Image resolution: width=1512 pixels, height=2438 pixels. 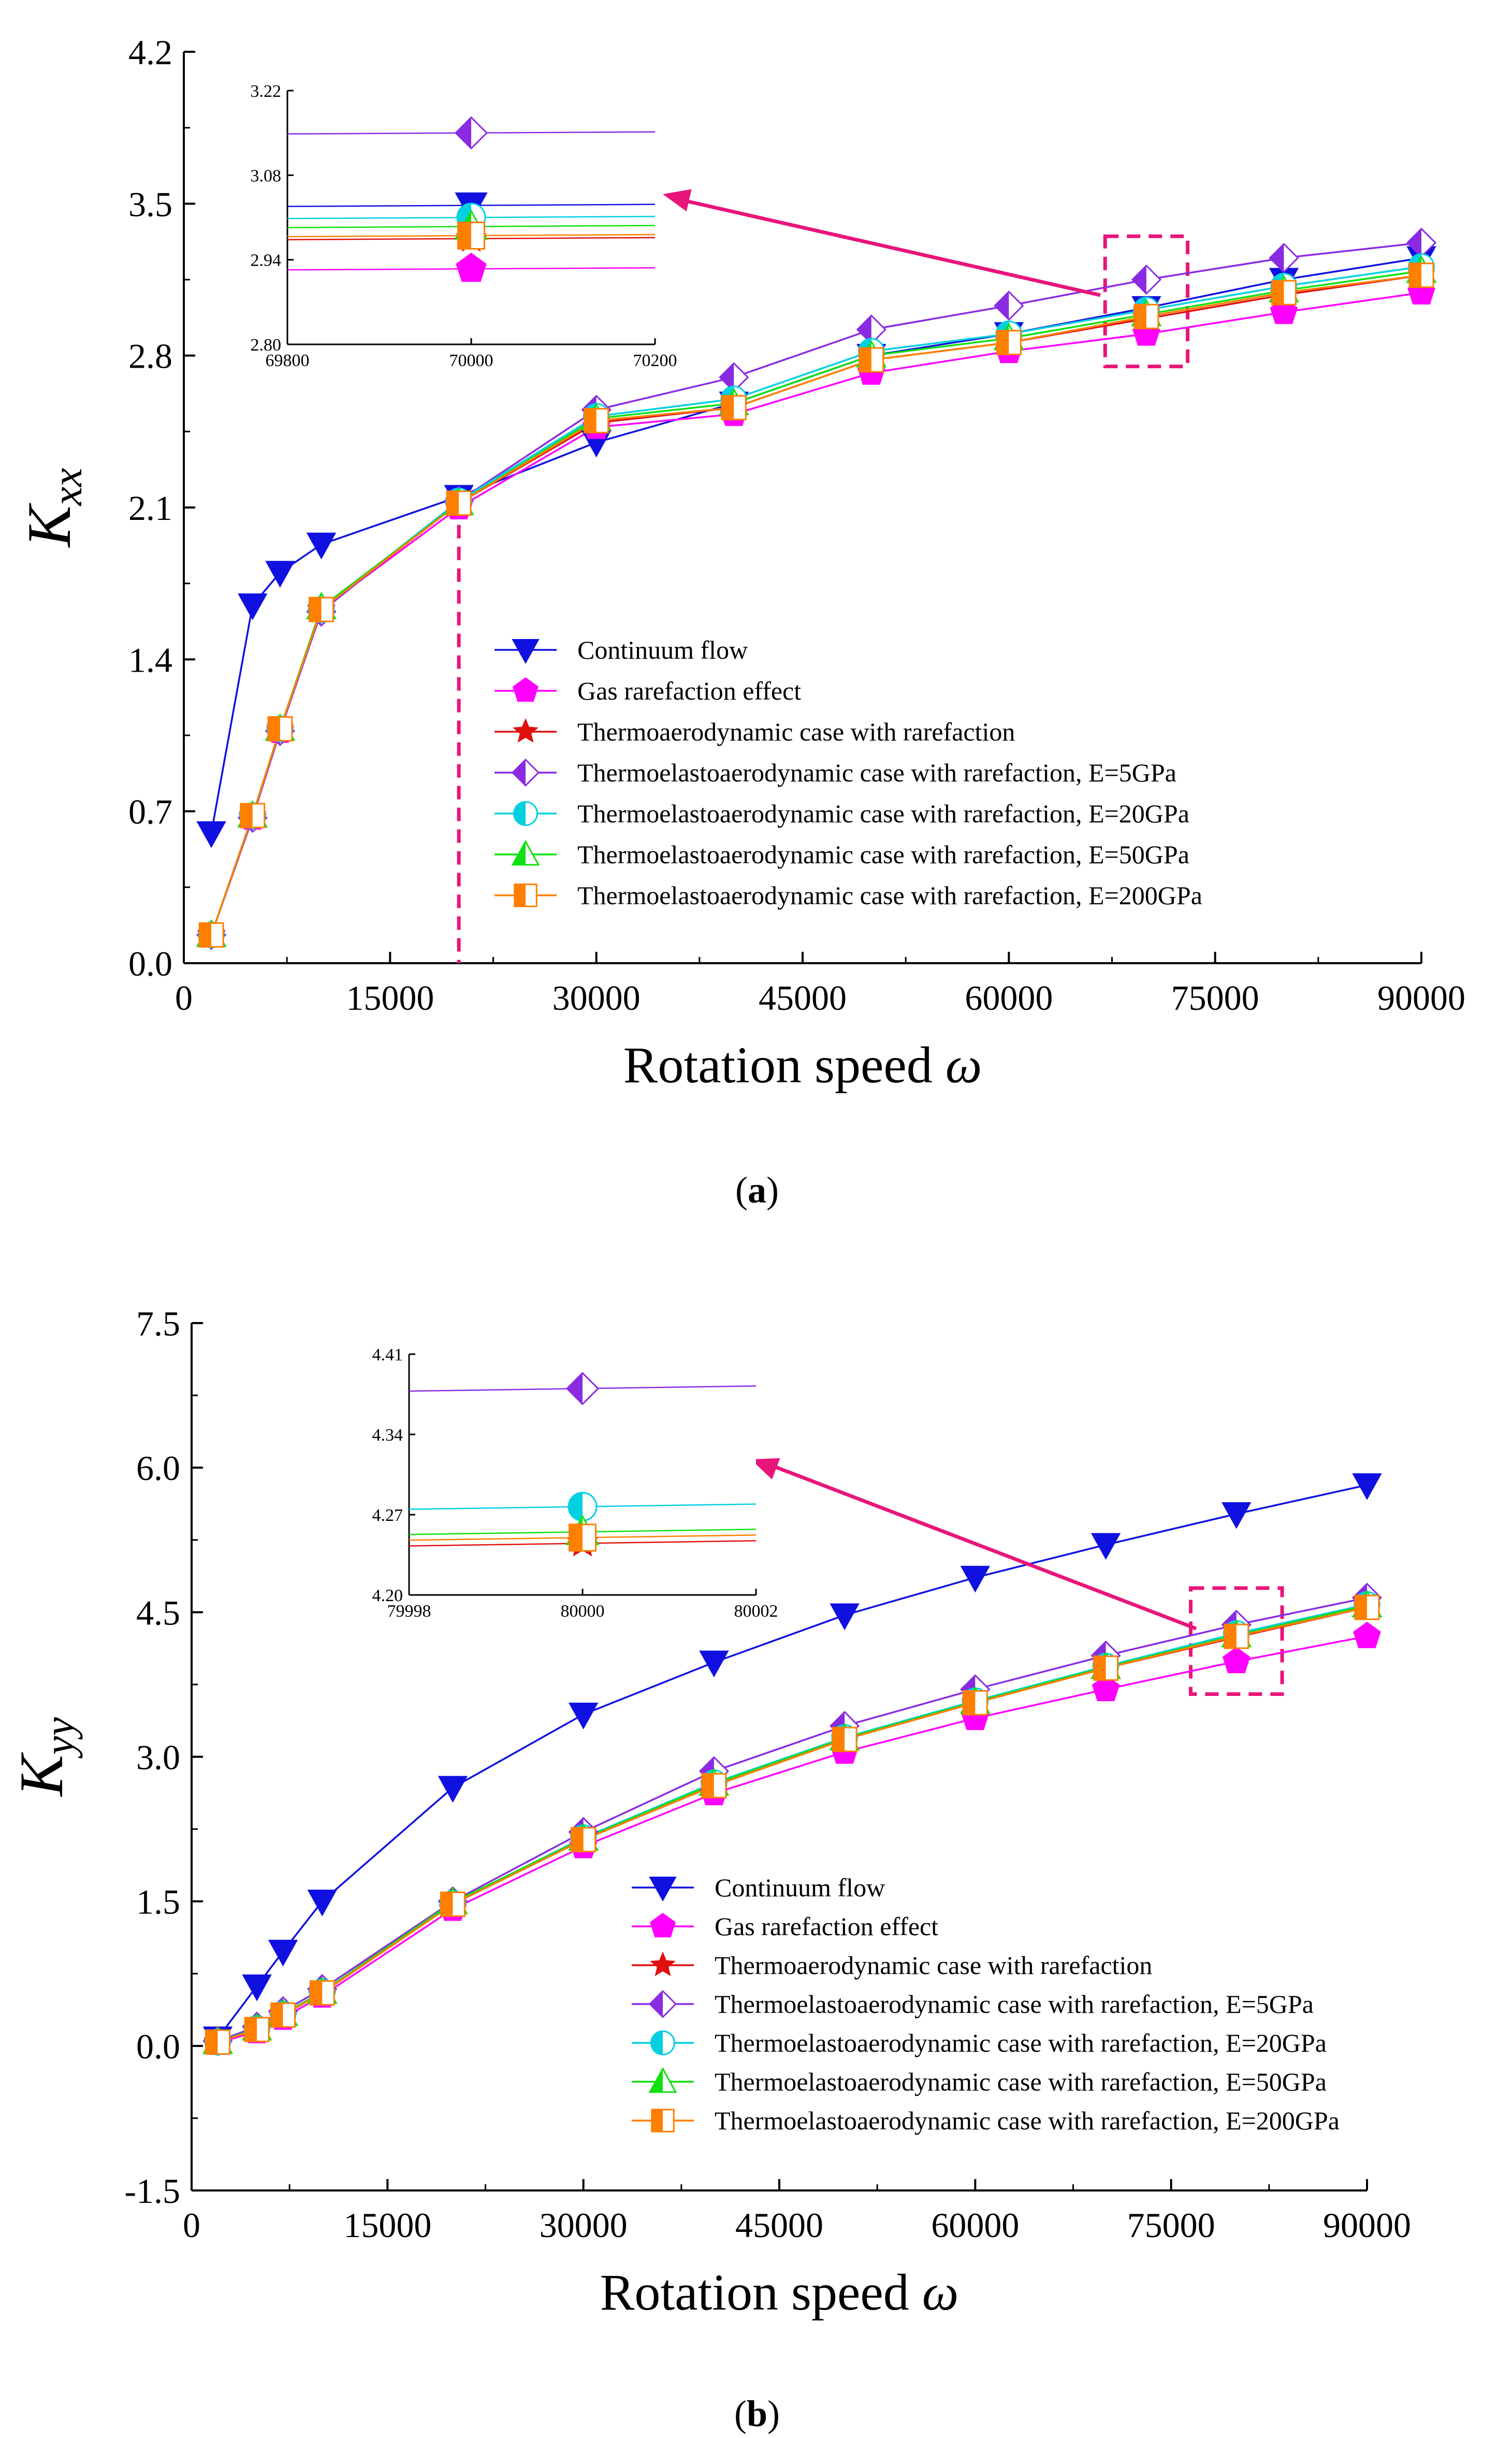 What do you see at coordinates (779, 2225) in the screenshot?
I see `x-tick-label: 45000` at bounding box center [779, 2225].